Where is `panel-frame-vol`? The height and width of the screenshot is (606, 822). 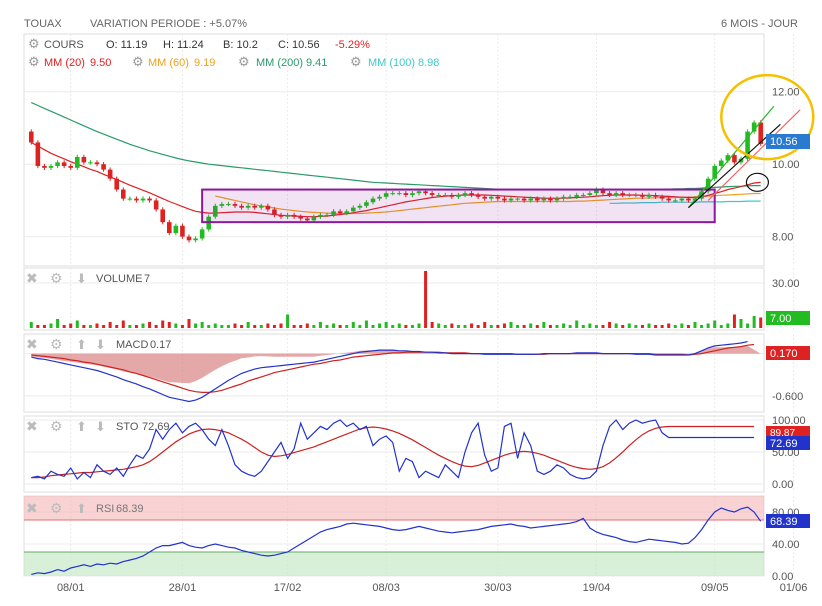 panel-frame-vol is located at coordinates (394, 299).